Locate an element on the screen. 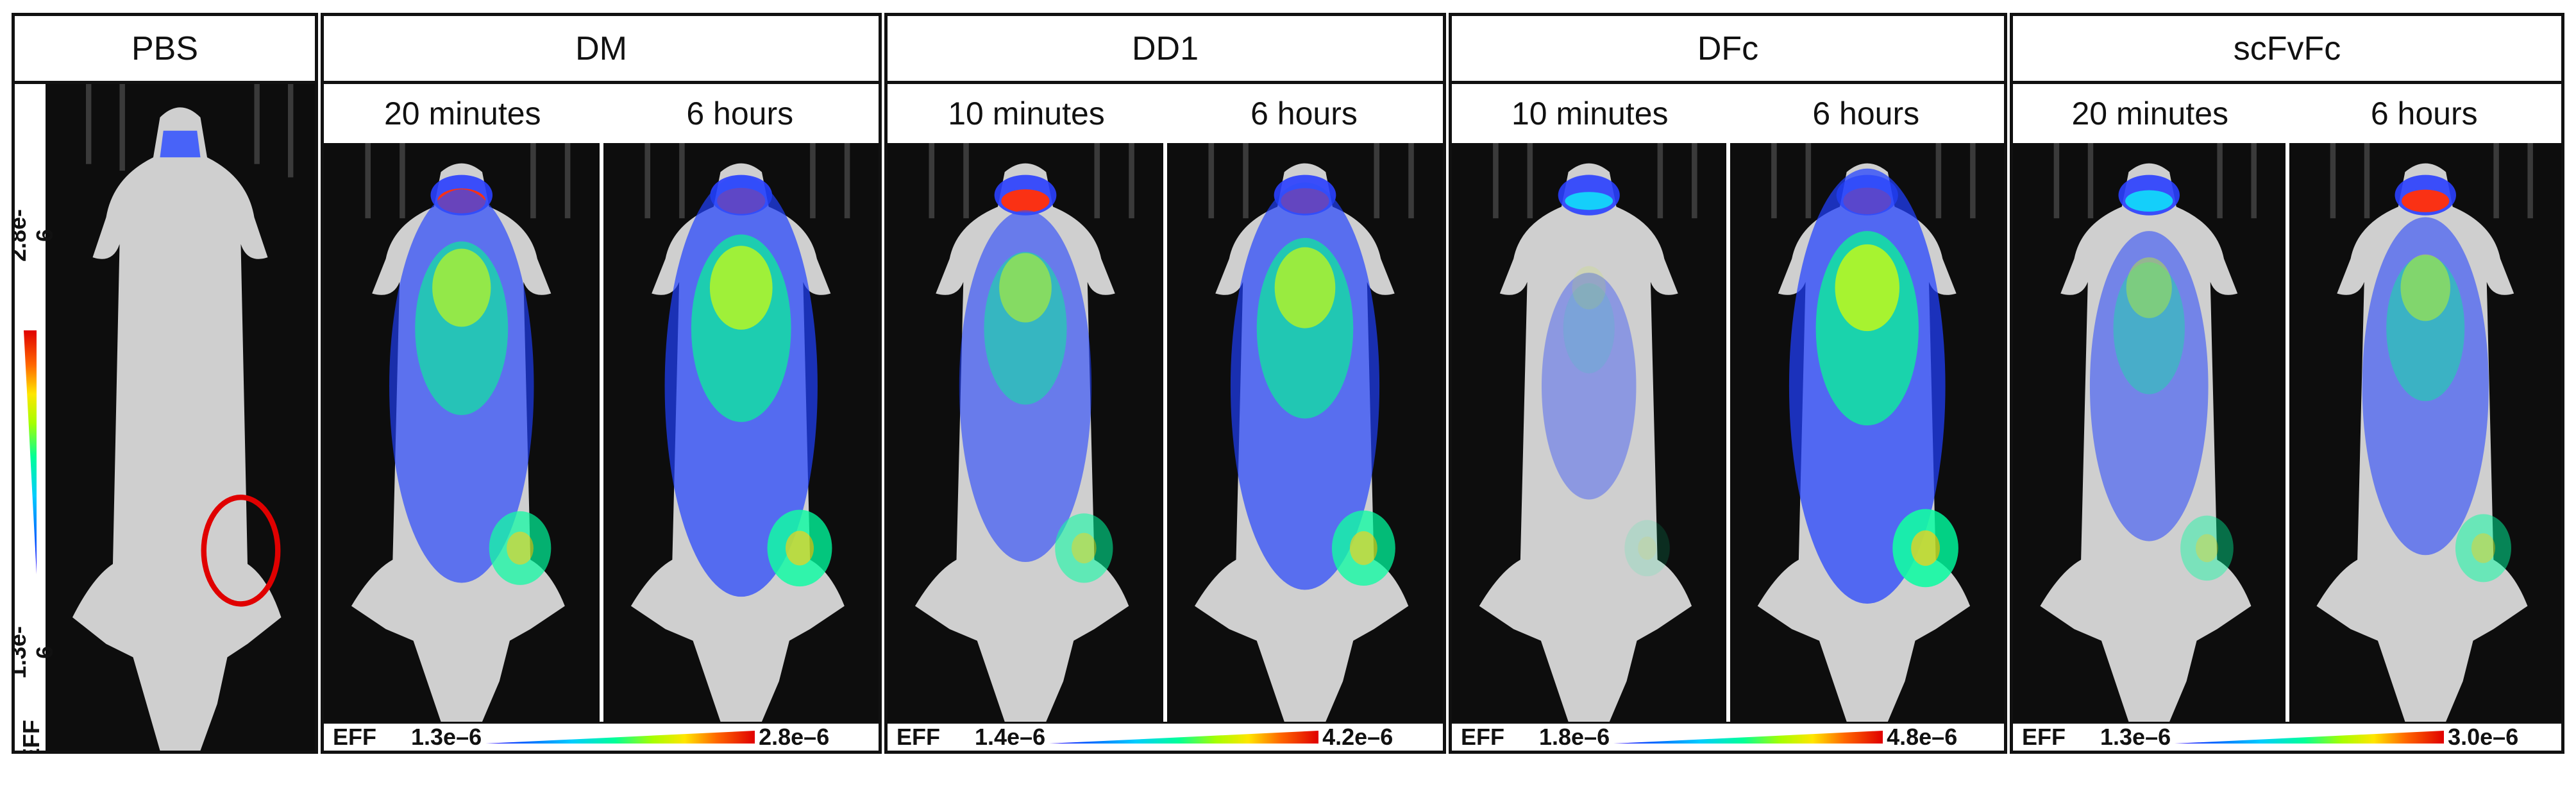 This screenshot has width=2576, height=791. scale-max-label: 4.8e–6 is located at coordinates (1922, 737).